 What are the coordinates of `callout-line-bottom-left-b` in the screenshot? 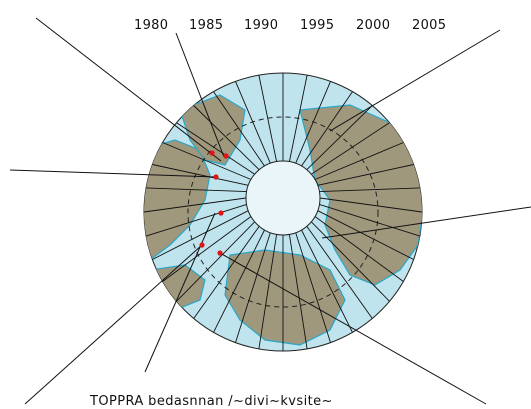 It's located at (180, 292).